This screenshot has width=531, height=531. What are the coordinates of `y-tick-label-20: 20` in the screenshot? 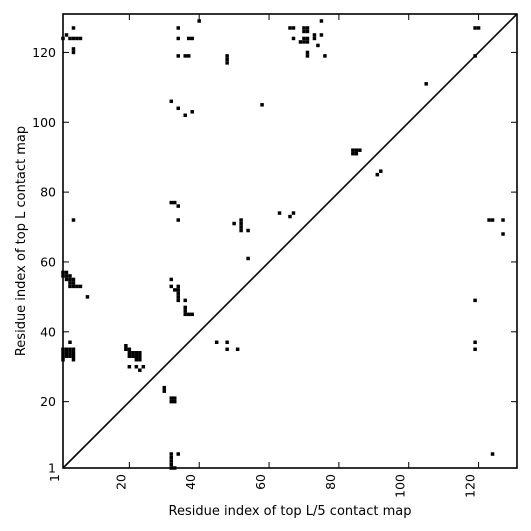 It's located at (48, 401).